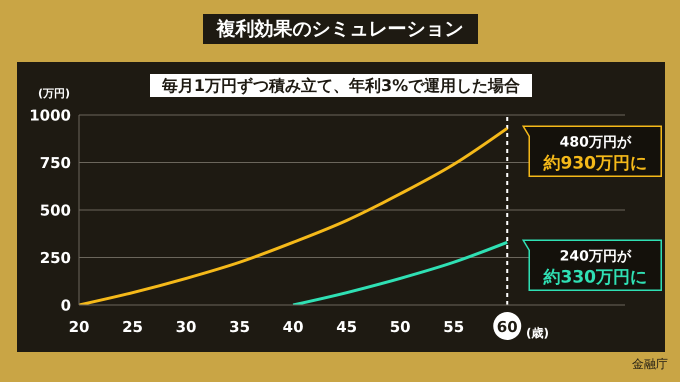  Describe the element at coordinates (340, 29) in the screenshot. I see `chart-title: 複利効果のシミュレーション` at that location.